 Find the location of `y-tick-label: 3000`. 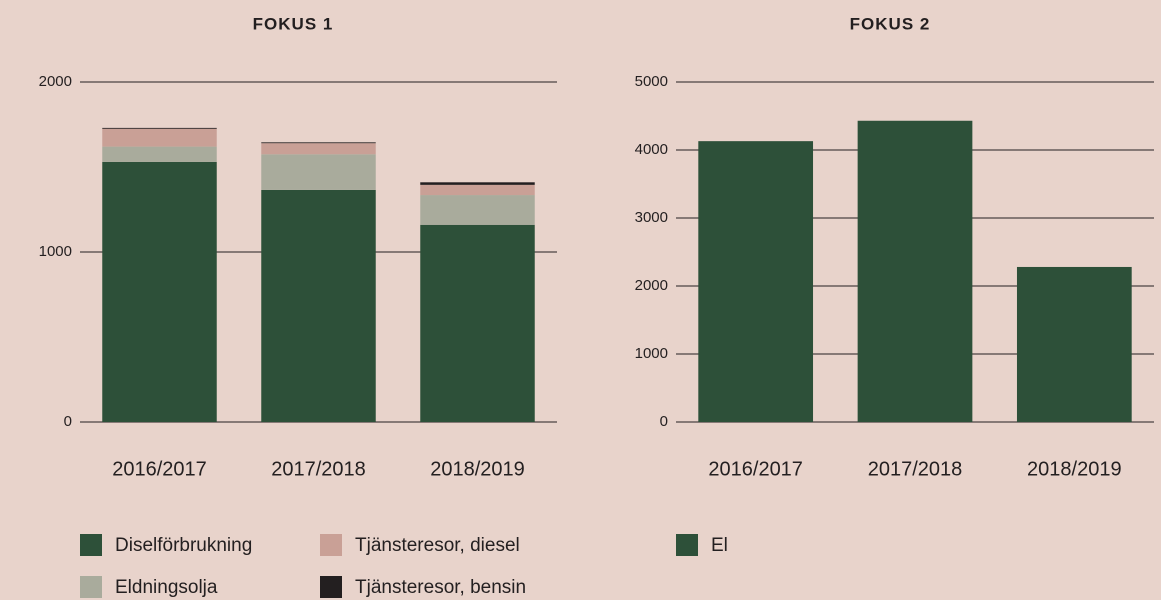

y-tick-label: 3000 is located at coordinates (651, 217).